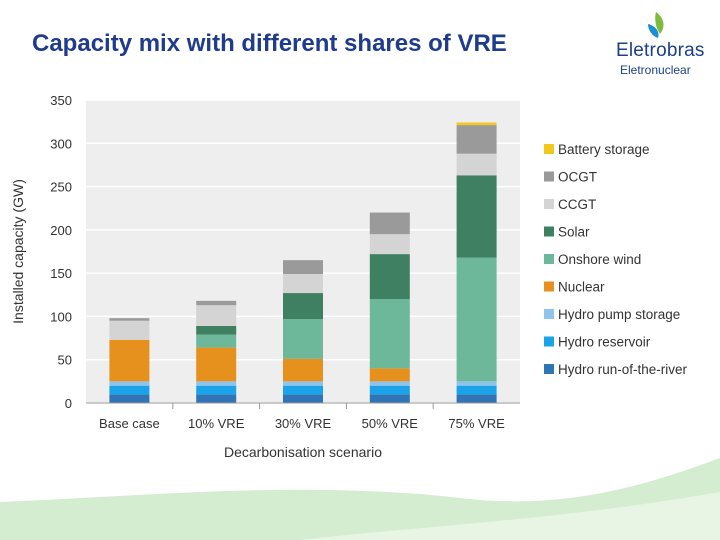  I want to click on eletrobras-logo-icon, so click(656, 25).